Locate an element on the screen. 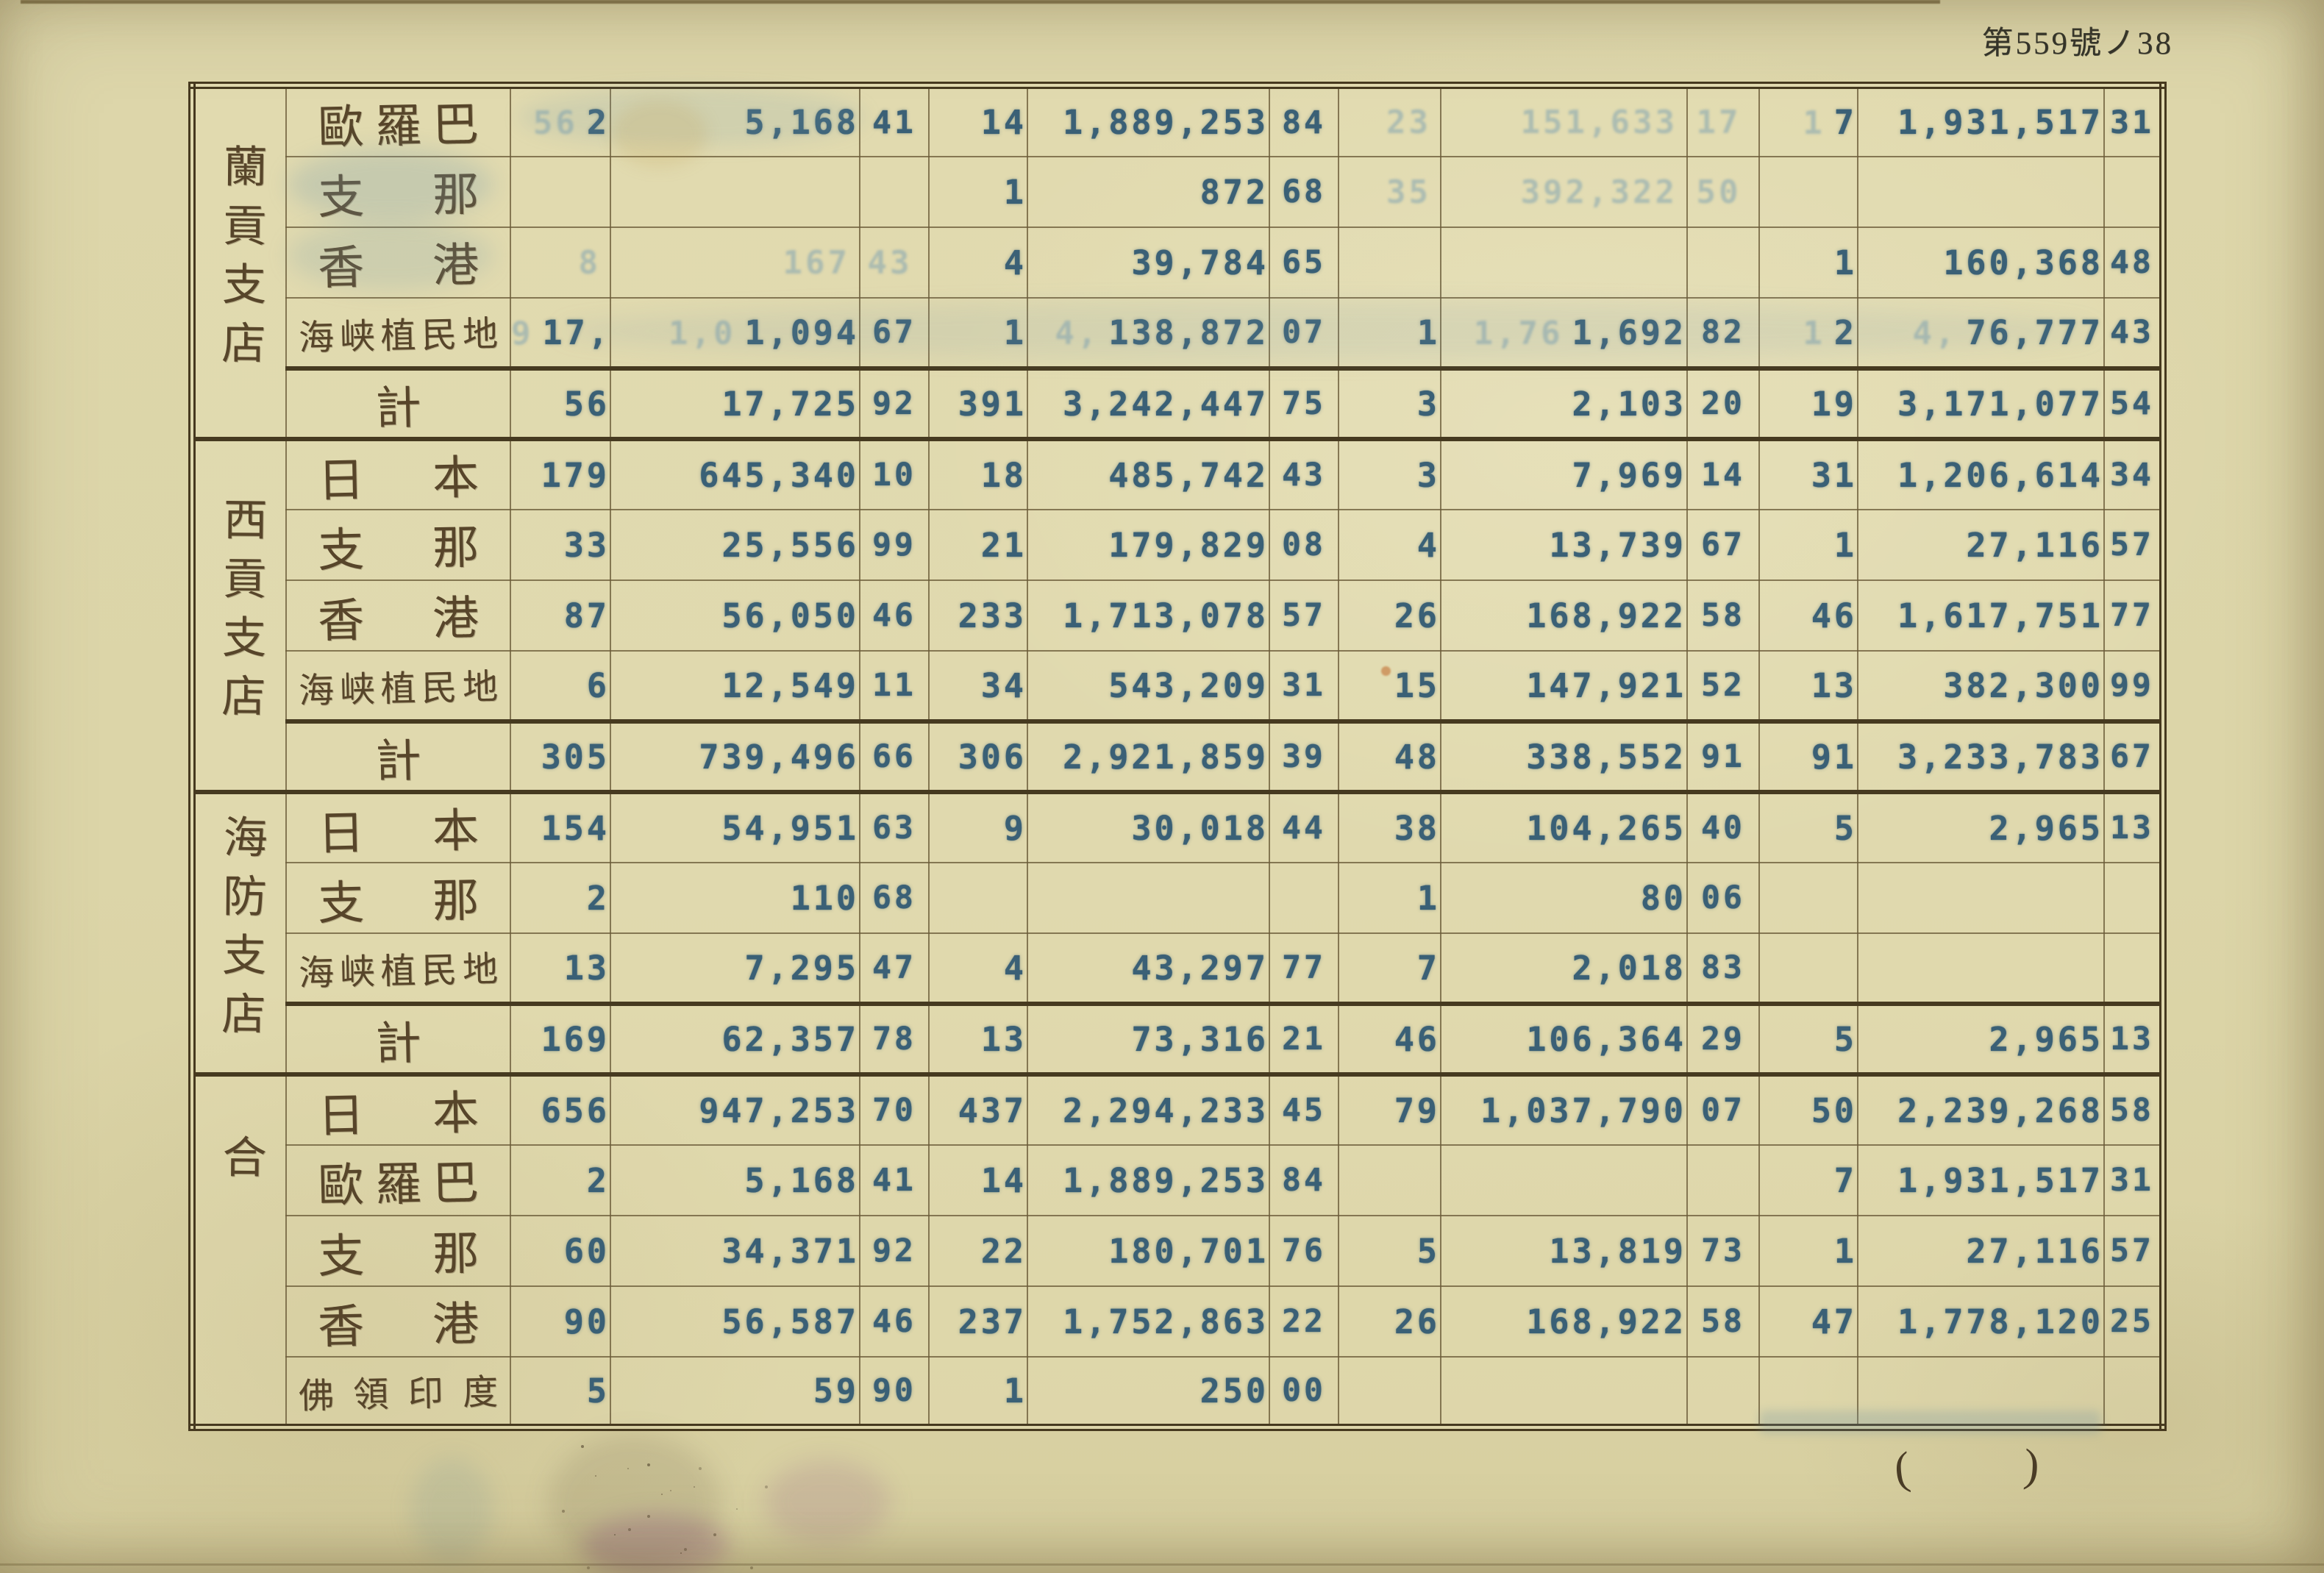  cents-cell: 41 is located at coordinates (894, 1180).